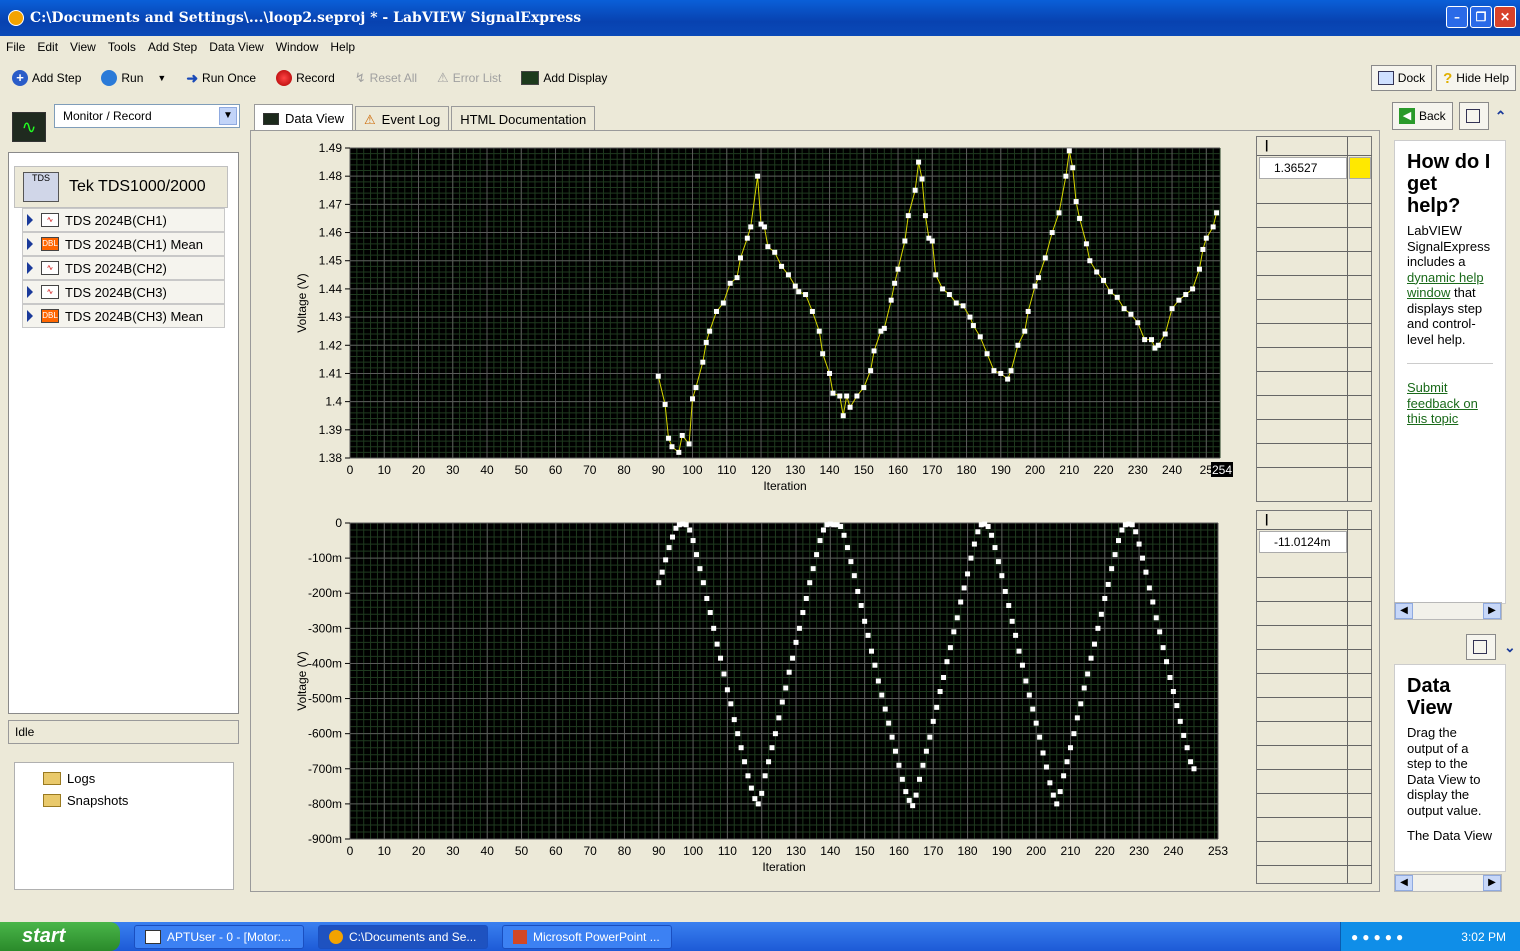 This screenshot has width=1520, height=951. What do you see at coordinates (1036, 851) in the screenshot?
I see `x-tick-label: 200` at bounding box center [1036, 851].